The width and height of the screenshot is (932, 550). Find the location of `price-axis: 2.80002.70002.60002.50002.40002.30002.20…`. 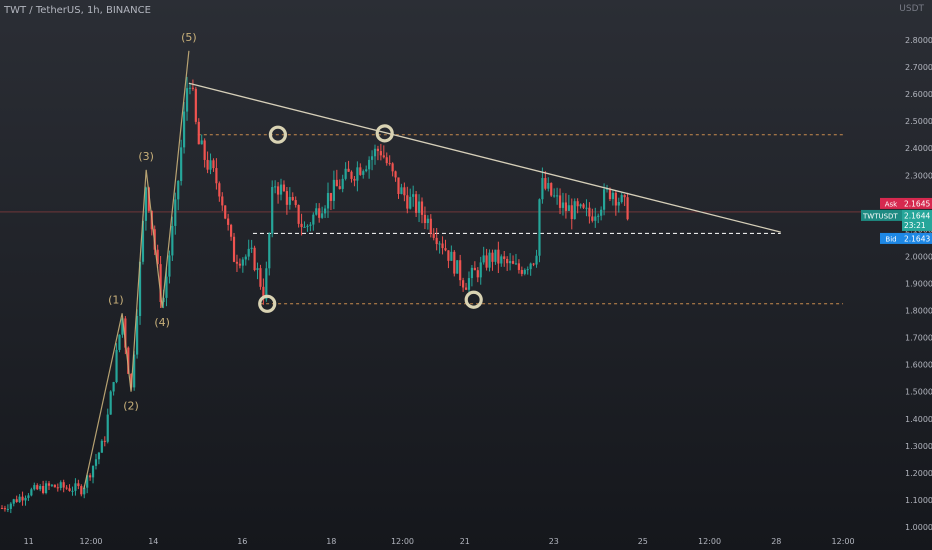

price-axis: 2.80002.70002.60002.50002.40002.30002.20… is located at coordinates (918, 284).